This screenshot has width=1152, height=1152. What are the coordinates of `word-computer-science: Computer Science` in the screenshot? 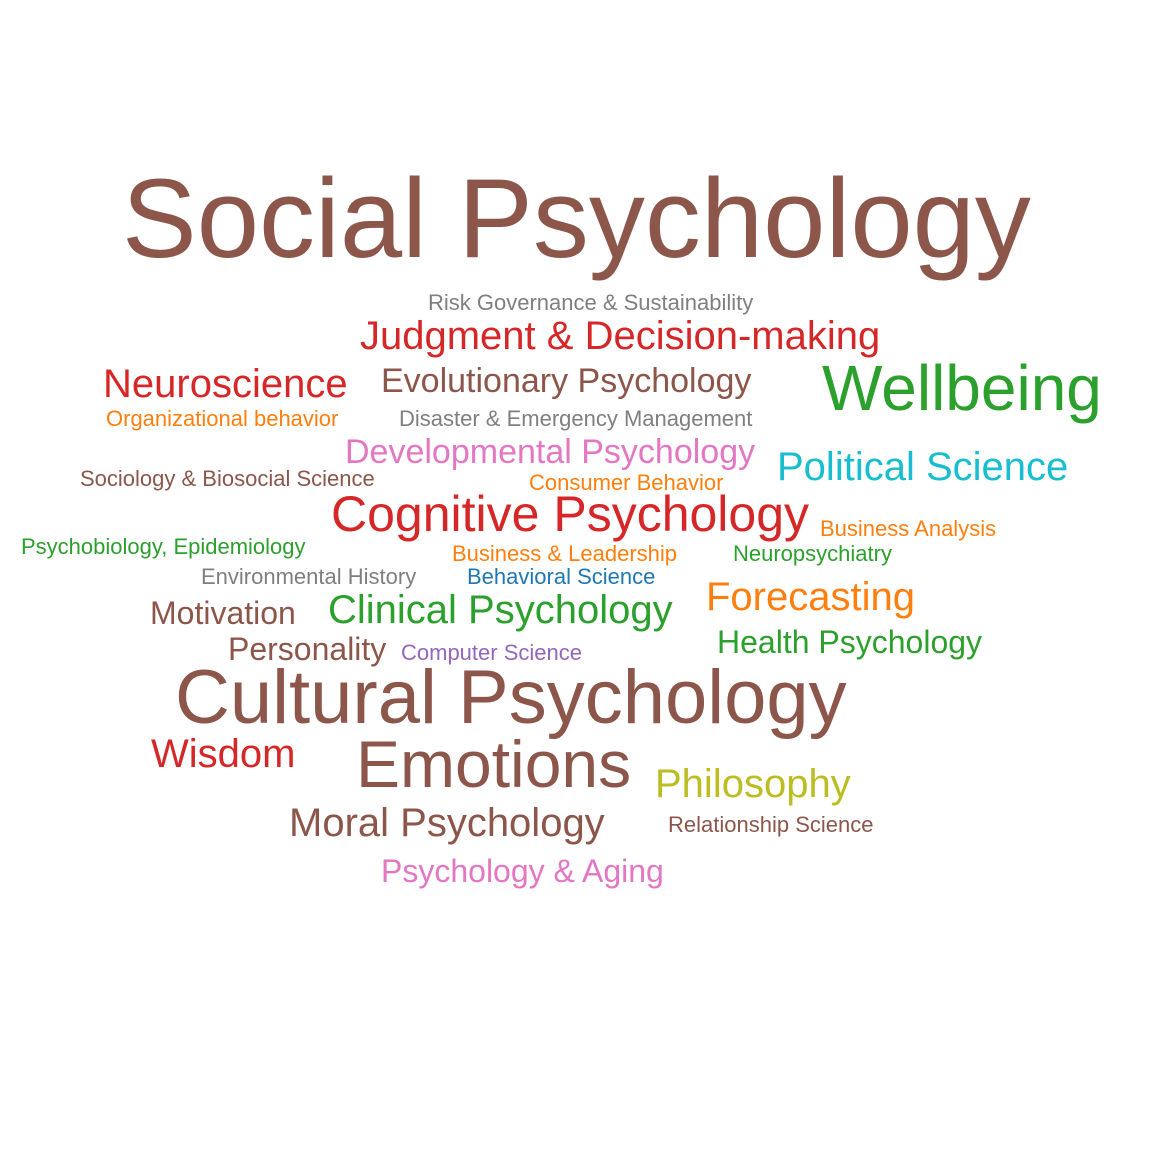 It's located at (491, 652).